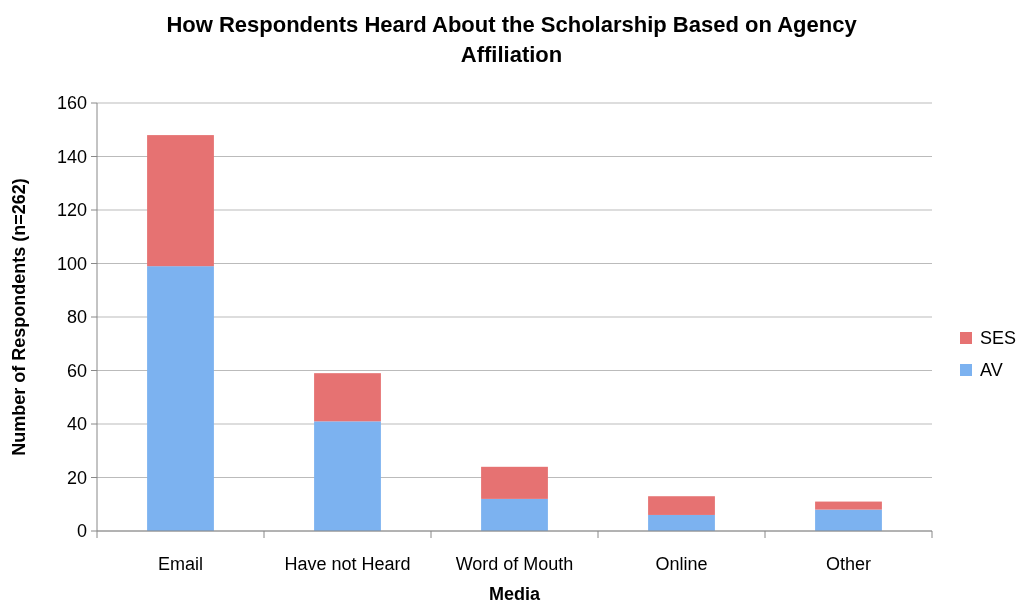 This screenshot has width=1023, height=610. What do you see at coordinates (514, 564) in the screenshot?
I see `x-tick-label: Word of Mouth` at bounding box center [514, 564].